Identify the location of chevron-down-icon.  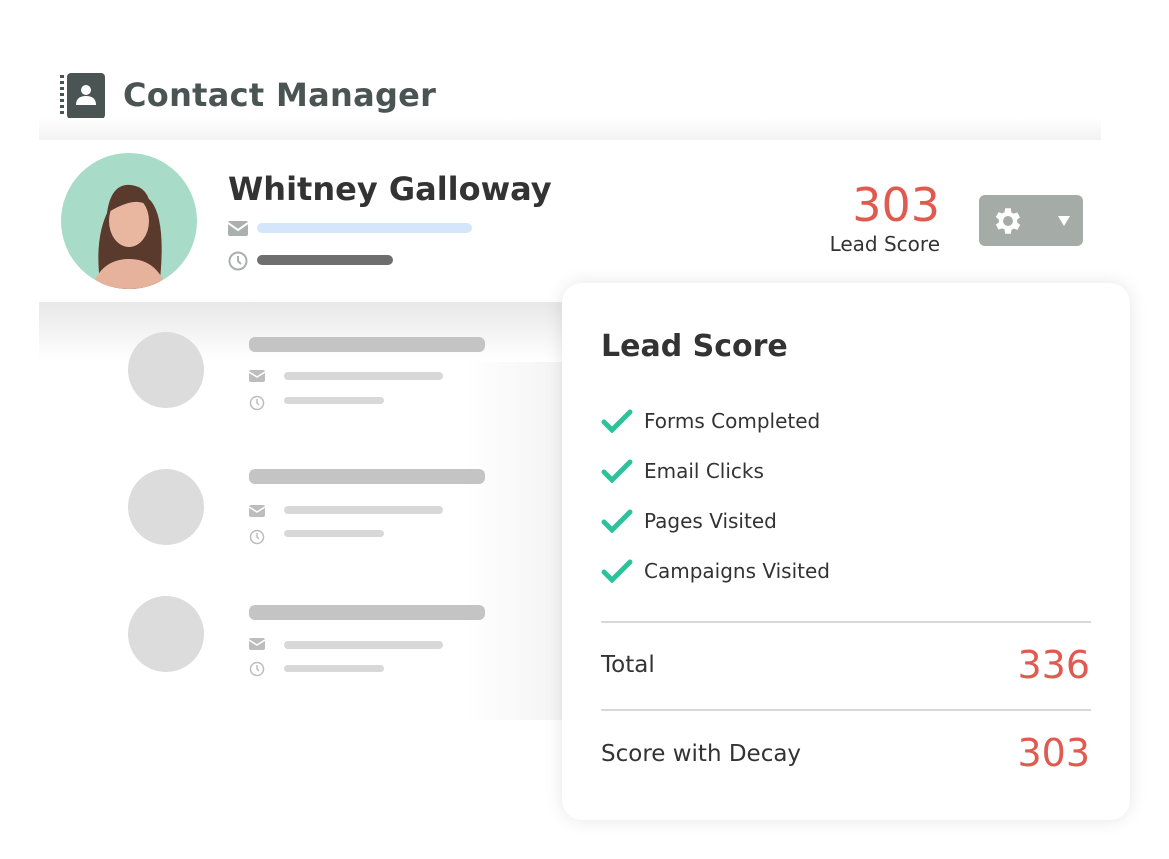
(1064, 221).